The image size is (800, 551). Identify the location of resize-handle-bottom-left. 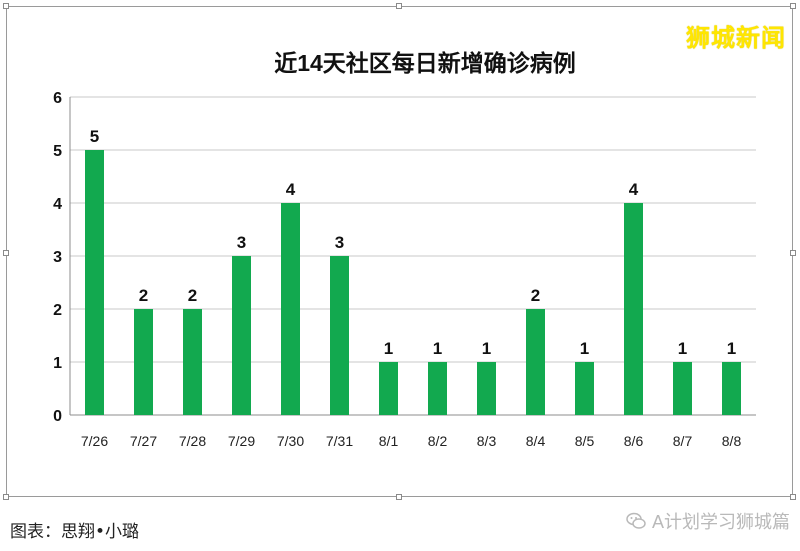
(6, 497).